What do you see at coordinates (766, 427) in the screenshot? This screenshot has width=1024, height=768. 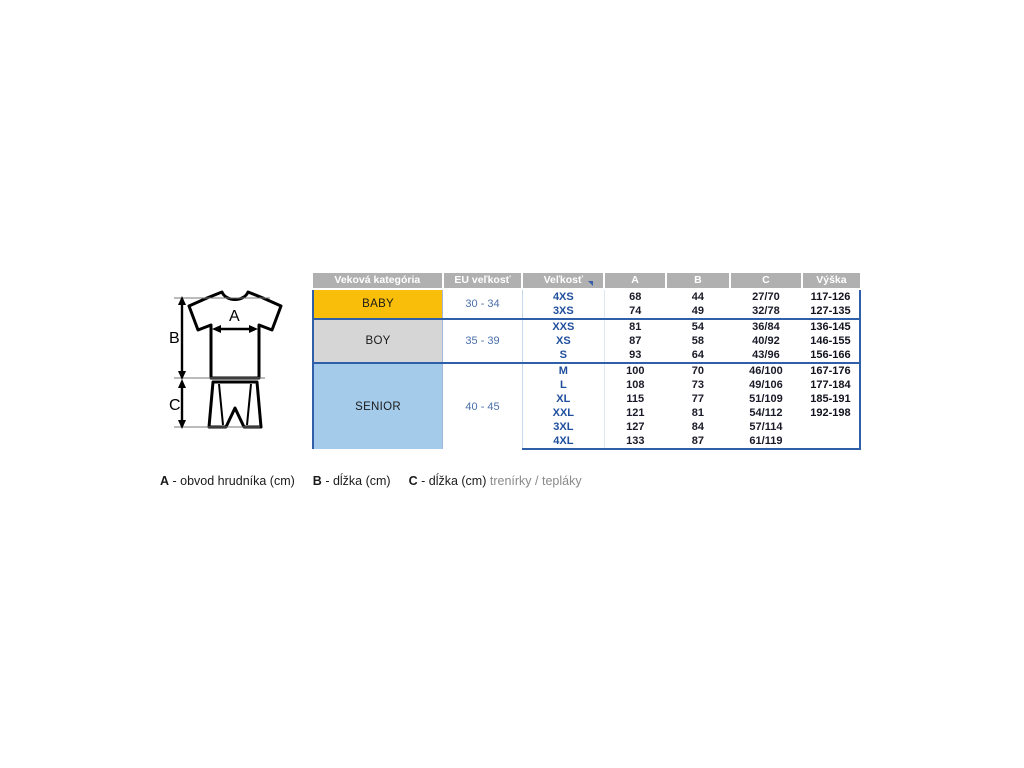 I see `measure-c-cell: 57/114` at bounding box center [766, 427].